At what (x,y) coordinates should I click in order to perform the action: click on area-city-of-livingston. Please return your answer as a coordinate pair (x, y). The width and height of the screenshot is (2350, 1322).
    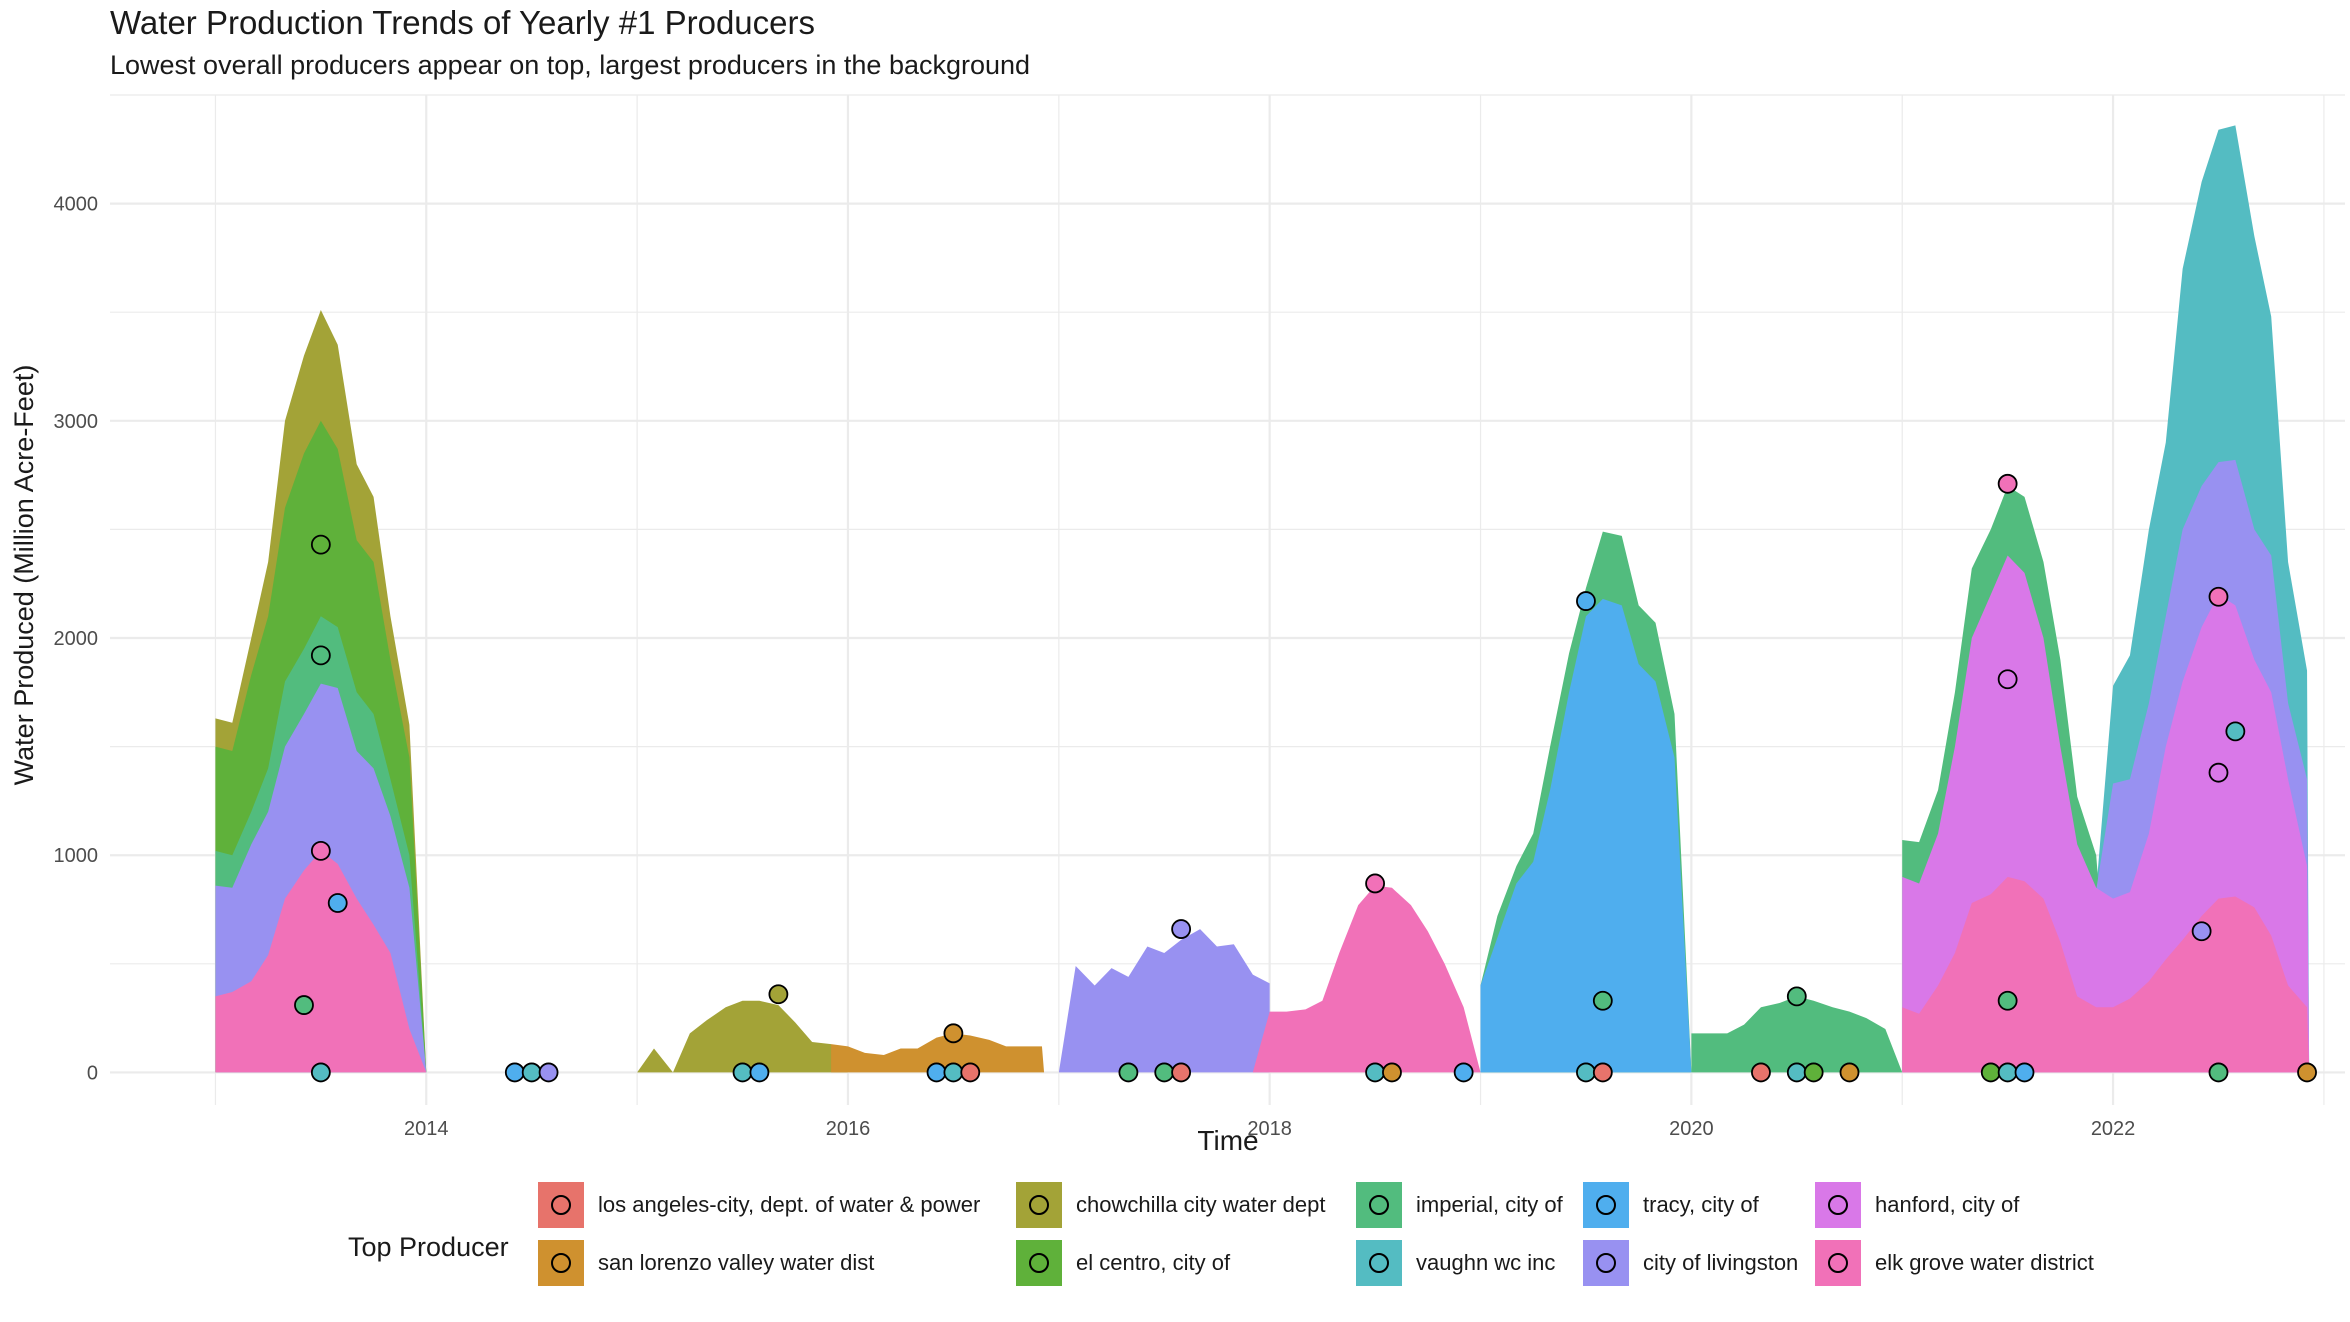
    Looking at the image, I should click on (1164, 1001).